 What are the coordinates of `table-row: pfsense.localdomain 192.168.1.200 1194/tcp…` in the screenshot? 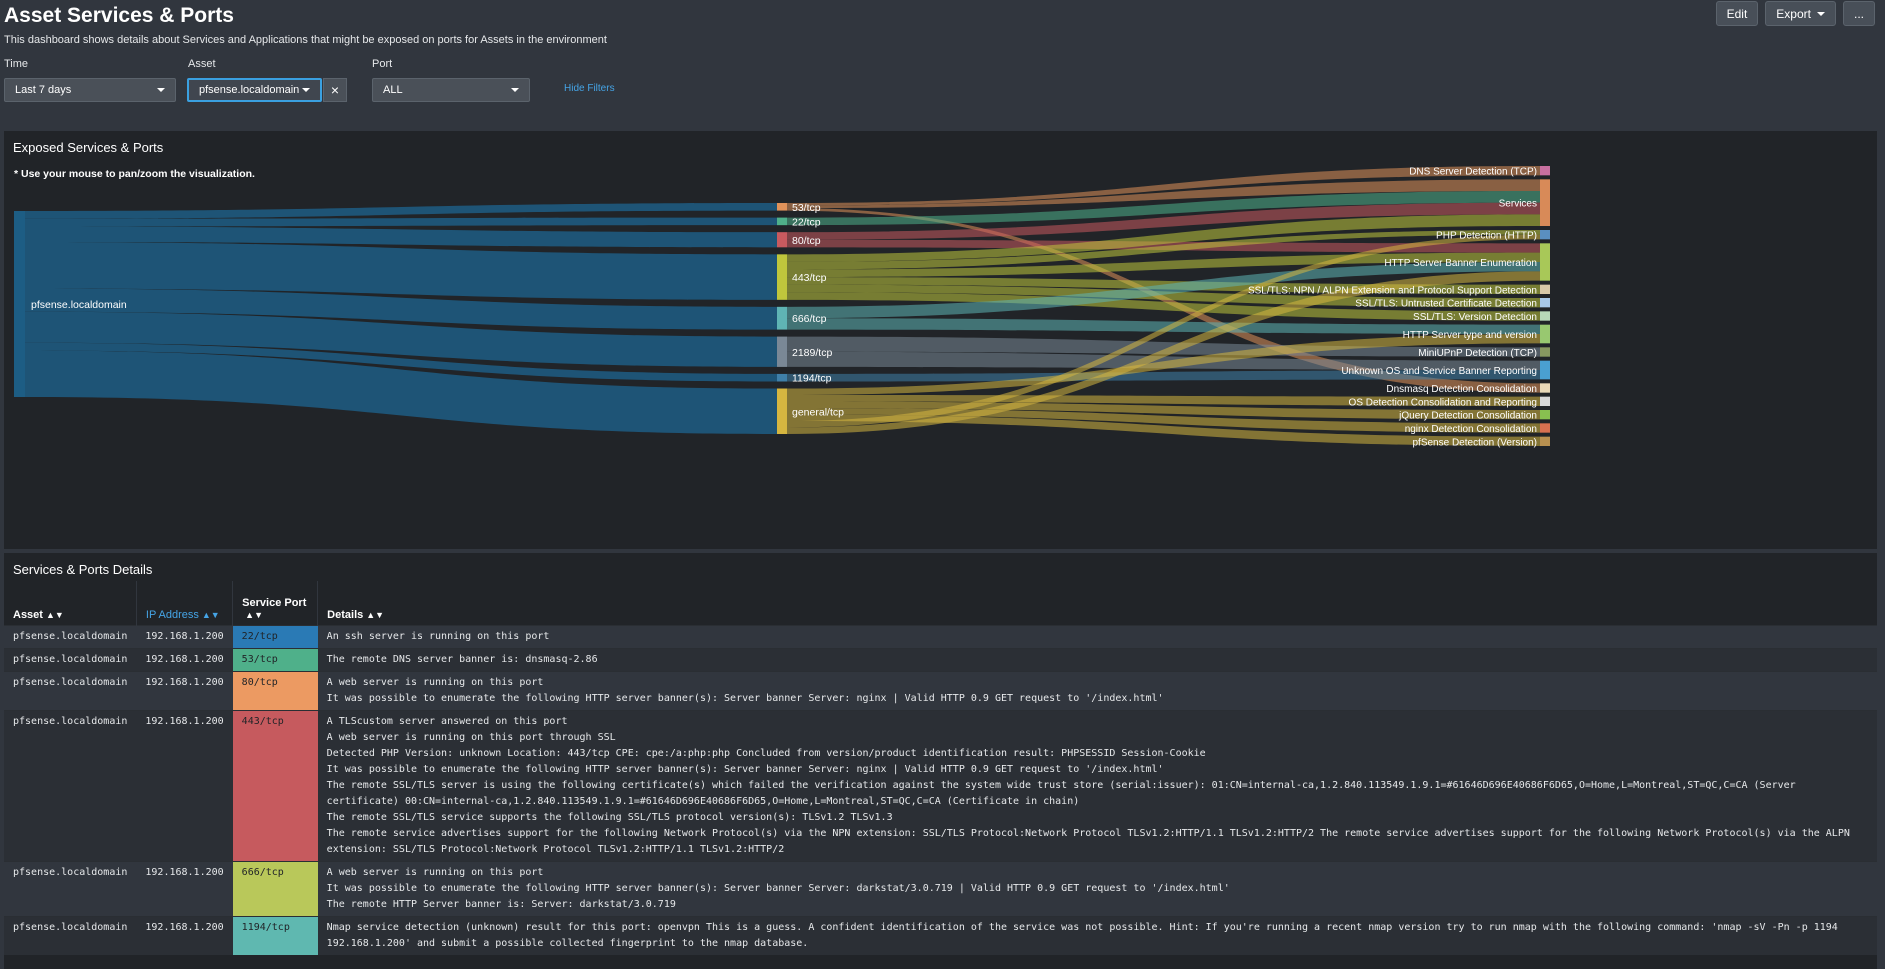 It's located at (940, 935).